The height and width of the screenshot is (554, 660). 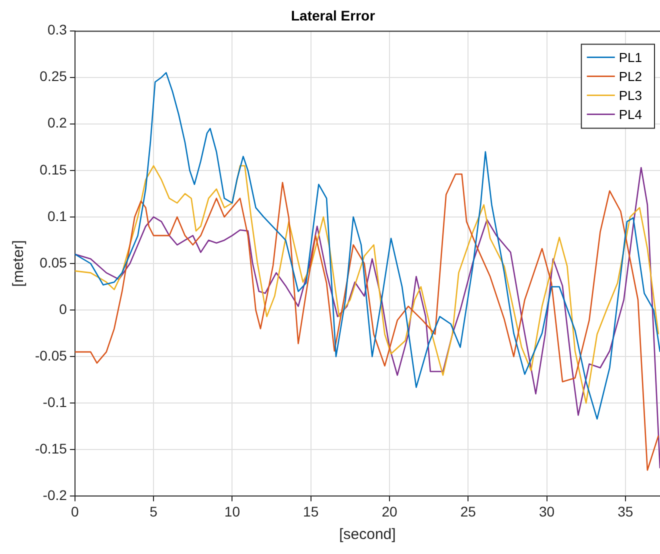 I want to click on x-tick-label: 0, so click(x=75, y=511).